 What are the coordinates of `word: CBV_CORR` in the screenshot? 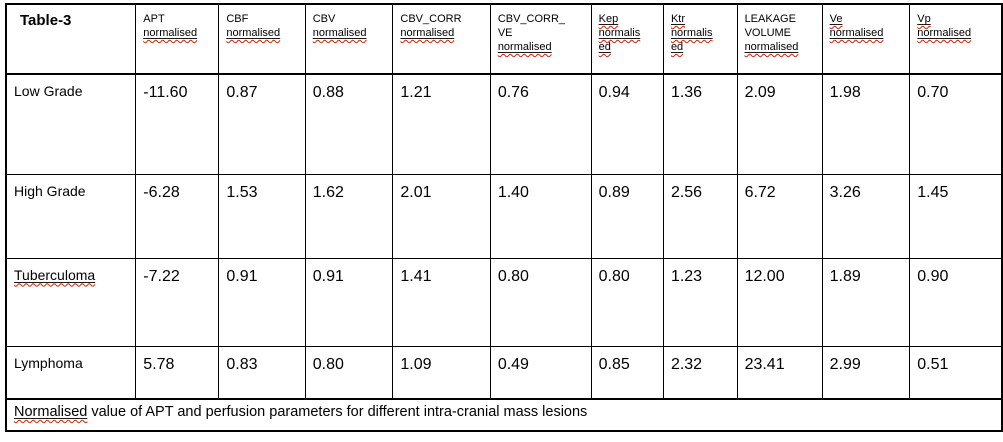 It's located at (431, 19).